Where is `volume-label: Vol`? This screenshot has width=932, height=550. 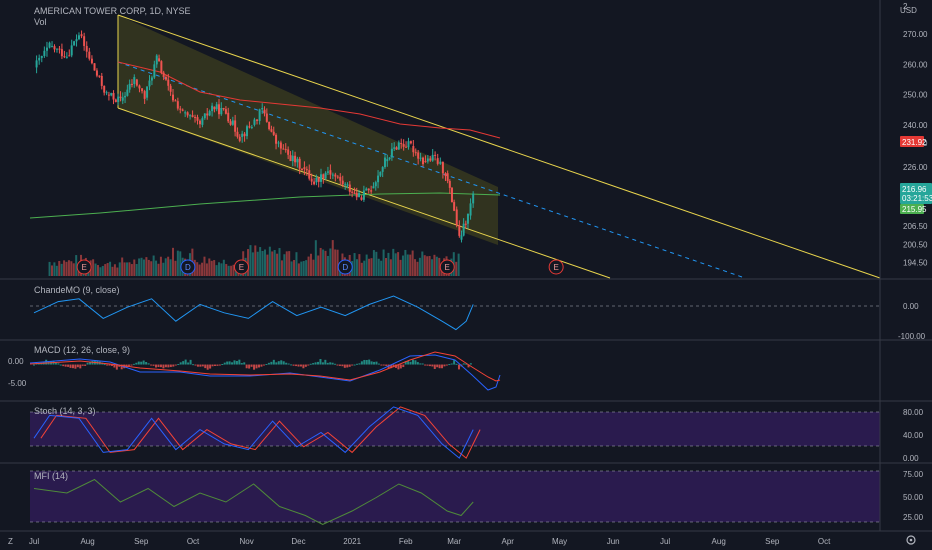
volume-label: Vol is located at coordinates (40, 22).